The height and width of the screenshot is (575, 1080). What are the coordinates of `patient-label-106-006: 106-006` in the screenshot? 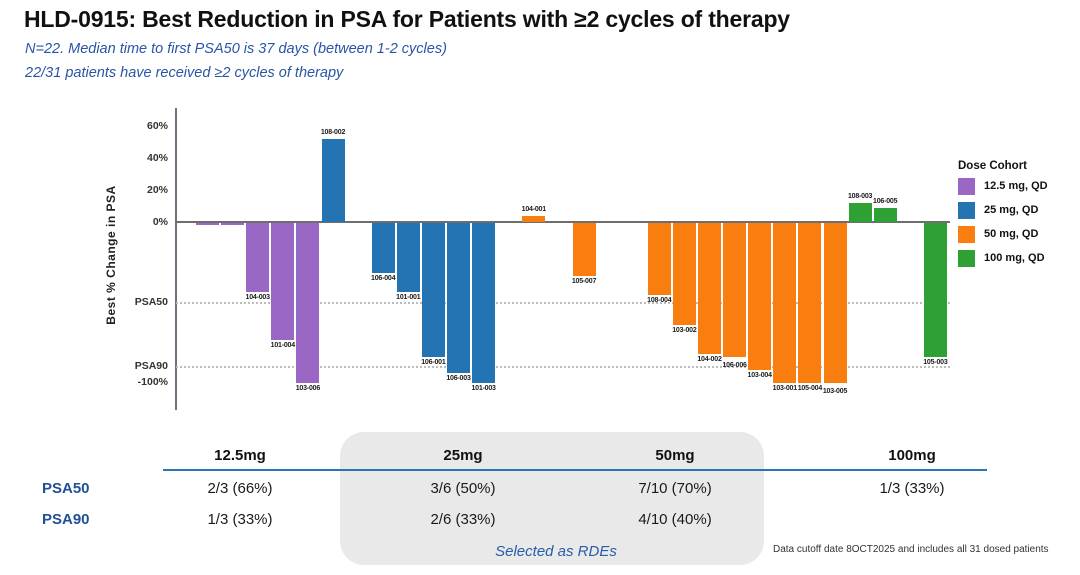 It's located at (734, 366).